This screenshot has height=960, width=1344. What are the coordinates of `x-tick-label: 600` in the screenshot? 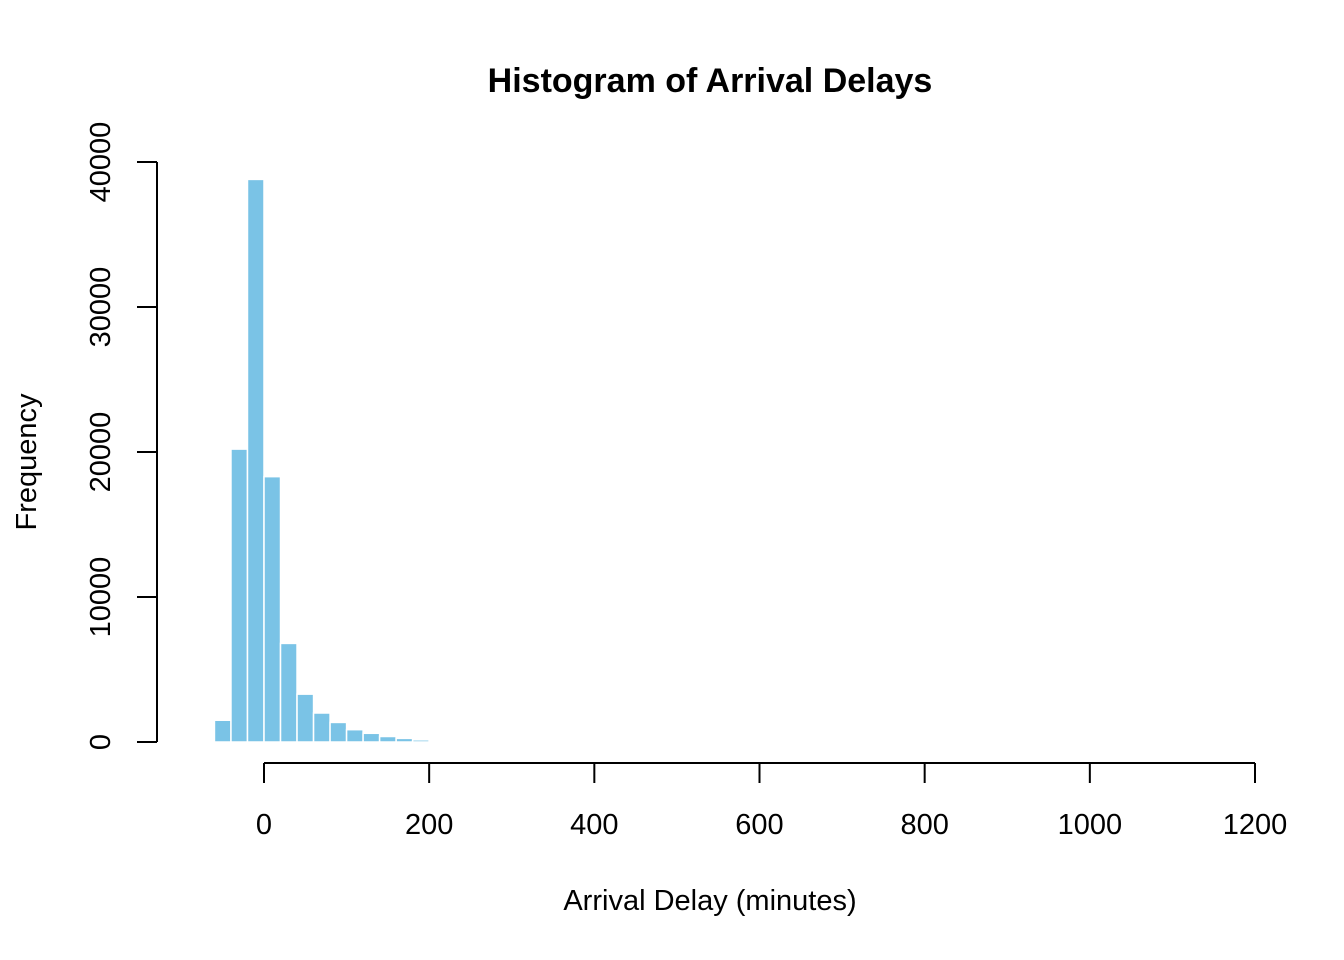 It's located at (759, 825).